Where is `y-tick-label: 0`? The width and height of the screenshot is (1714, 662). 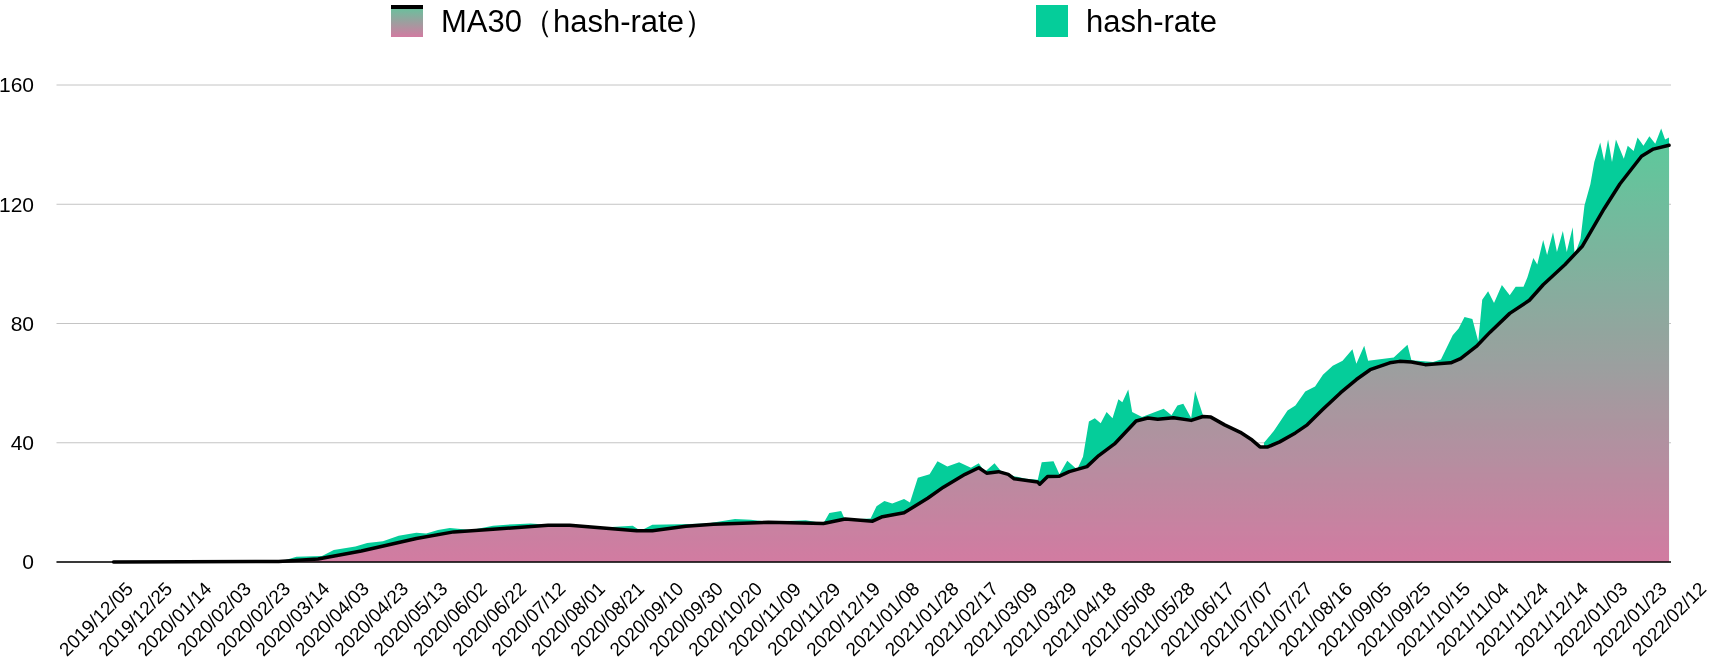
y-tick-label: 0 is located at coordinates (28, 562).